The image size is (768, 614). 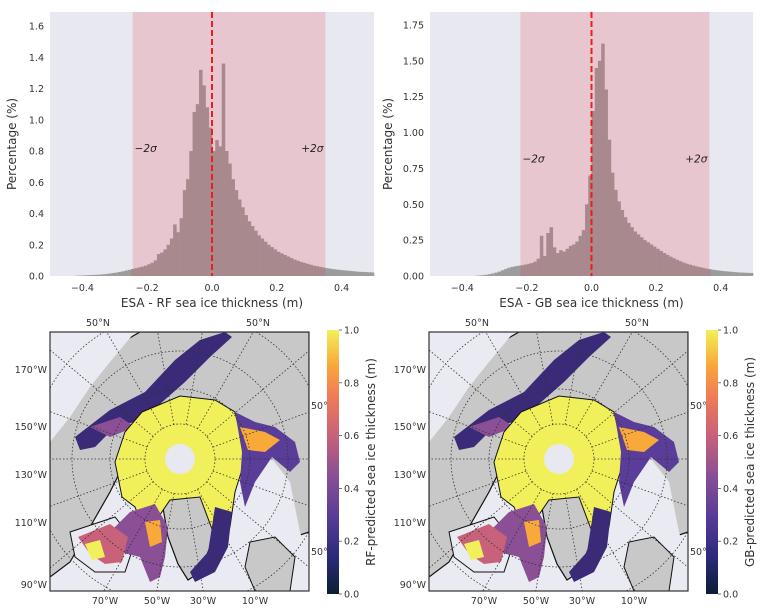 I want to click on longitude-label: 110°W, so click(x=410, y=523).